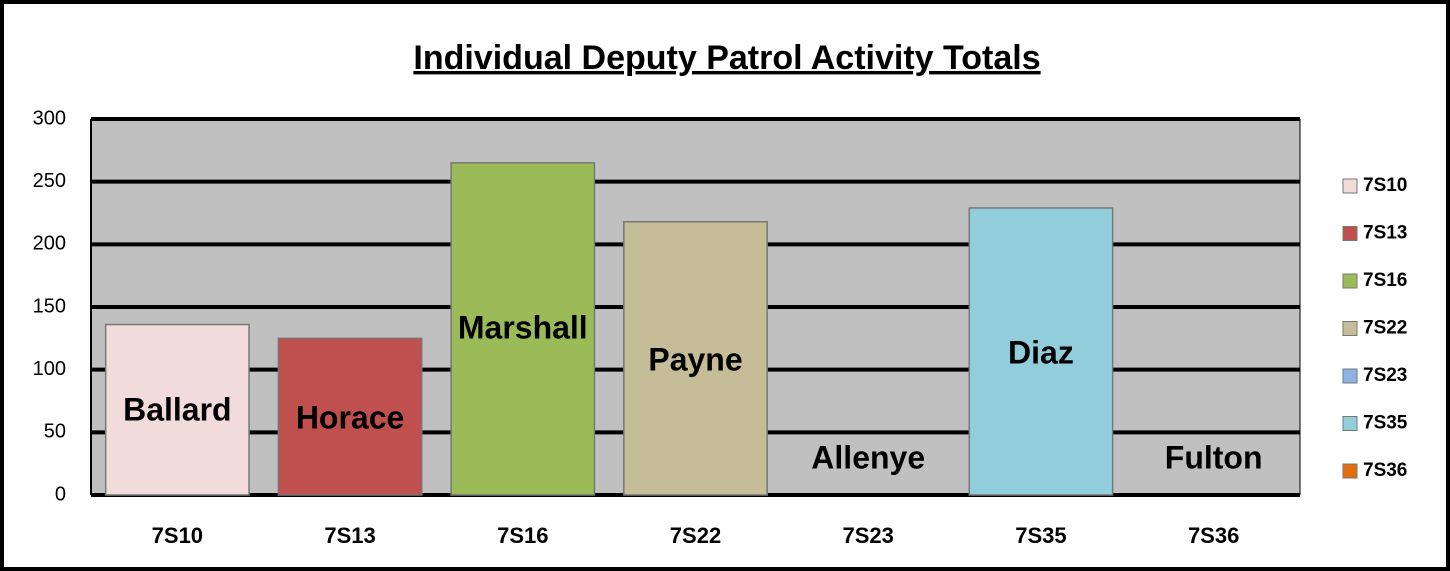 The image size is (1450, 571). What do you see at coordinates (60, 494) in the screenshot?
I see `y-tick-label: 0` at bounding box center [60, 494].